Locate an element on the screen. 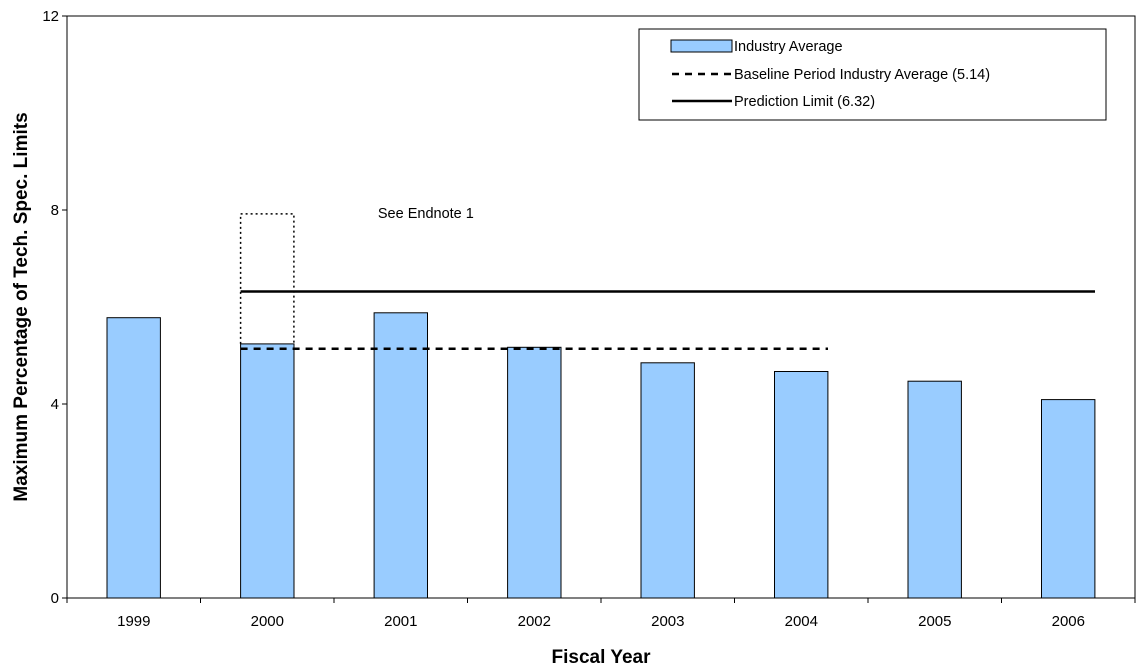 This screenshot has height=672, width=1136. y-tick-label-0: 0 is located at coordinates (55, 598).